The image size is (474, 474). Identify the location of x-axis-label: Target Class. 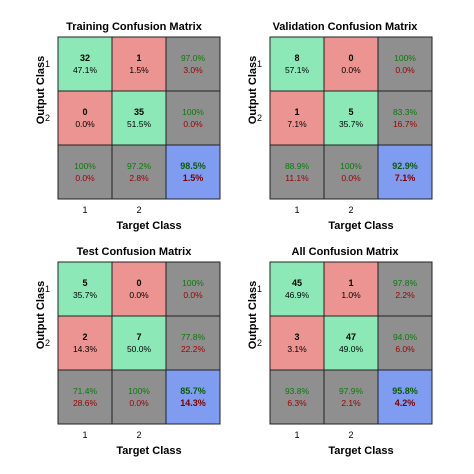
(148, 451).